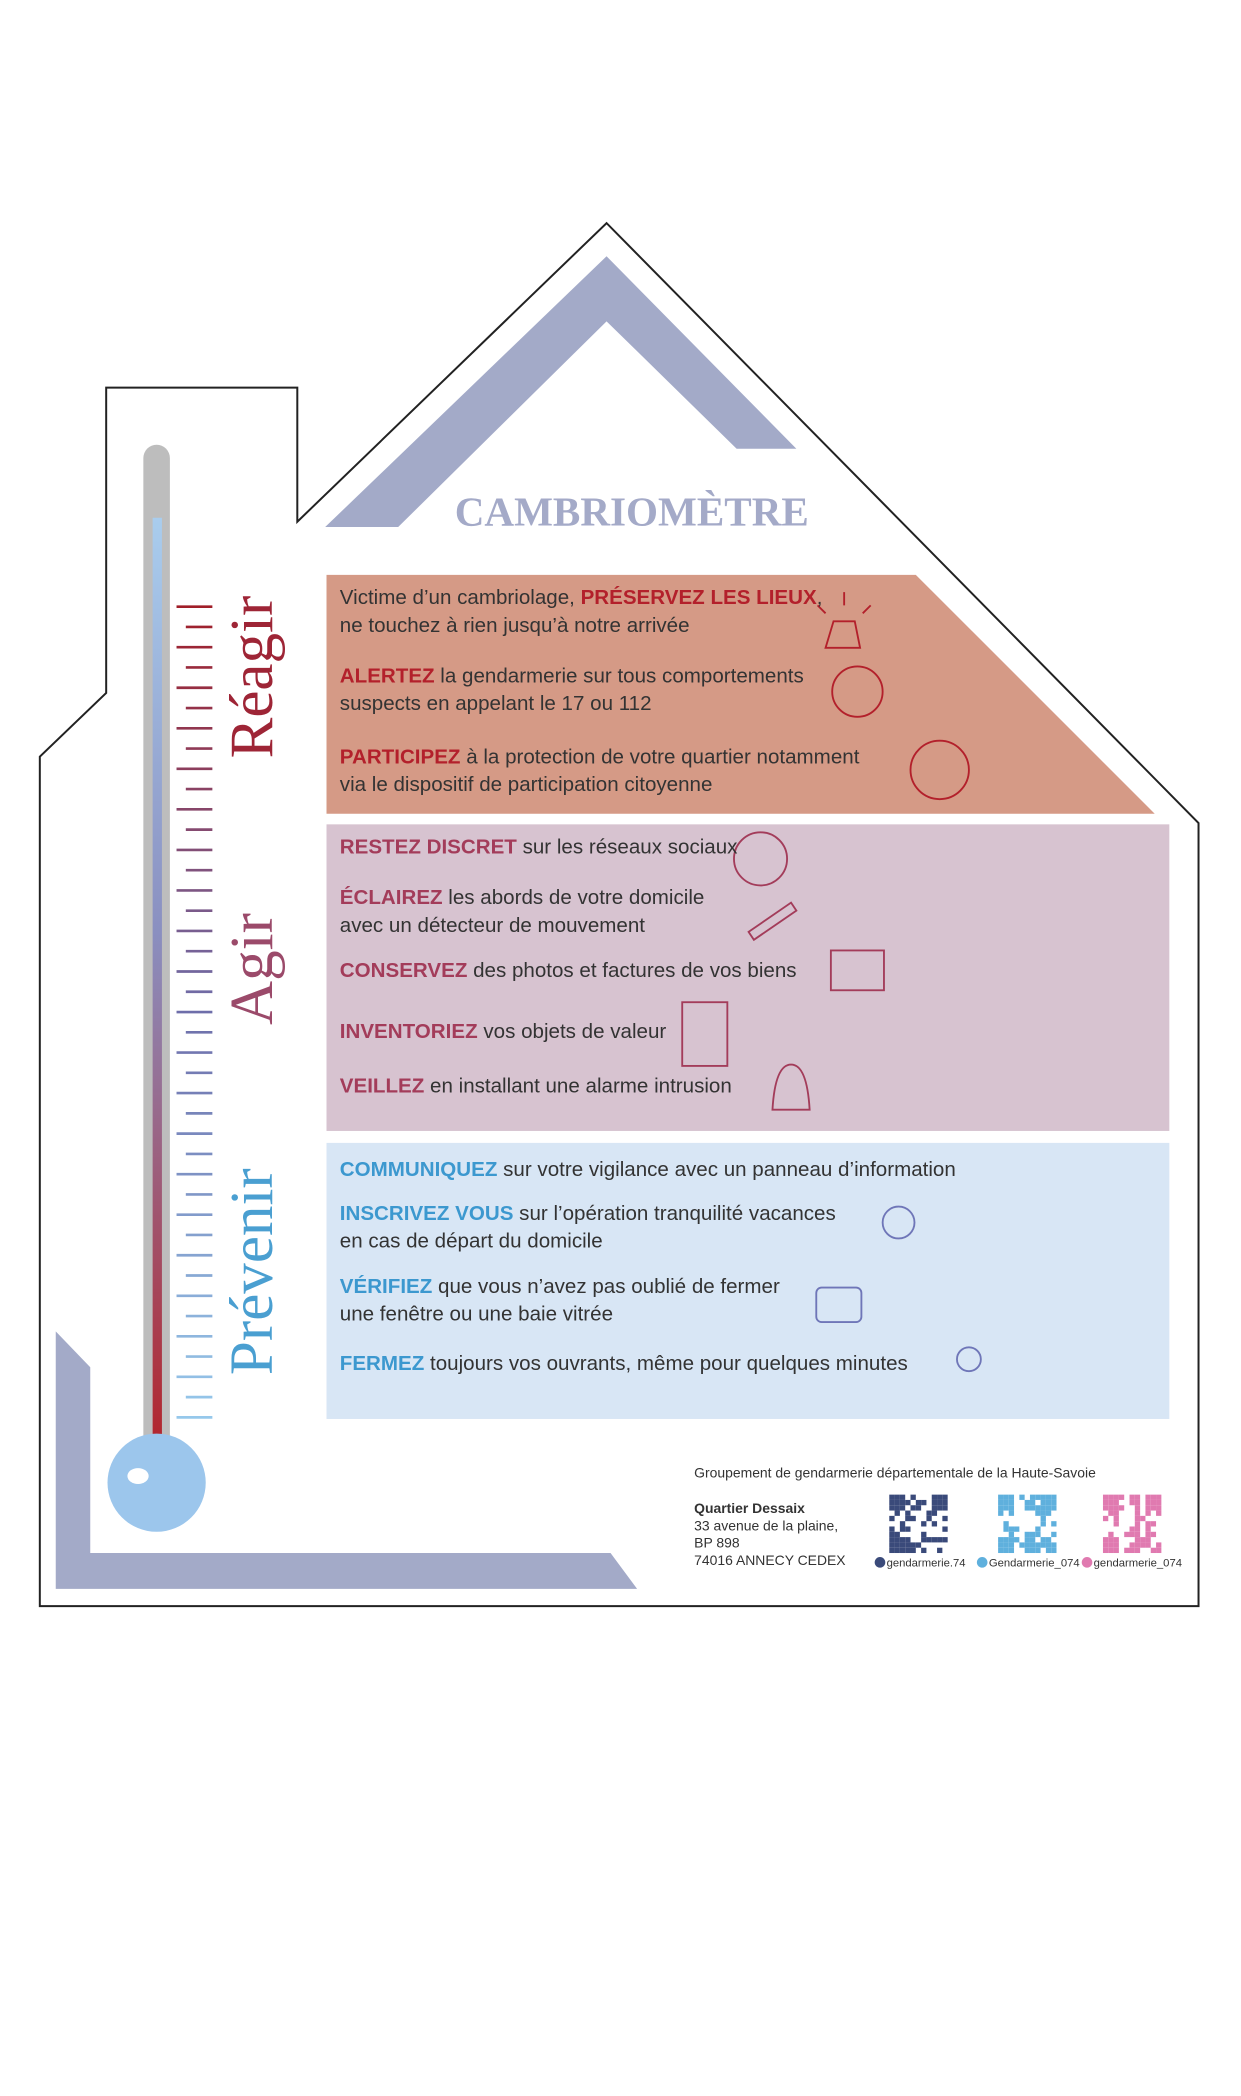 This screenshot has width=1241, height=2096. I want to click on social-handle: gendarmerie.74, so click(926, 1563).